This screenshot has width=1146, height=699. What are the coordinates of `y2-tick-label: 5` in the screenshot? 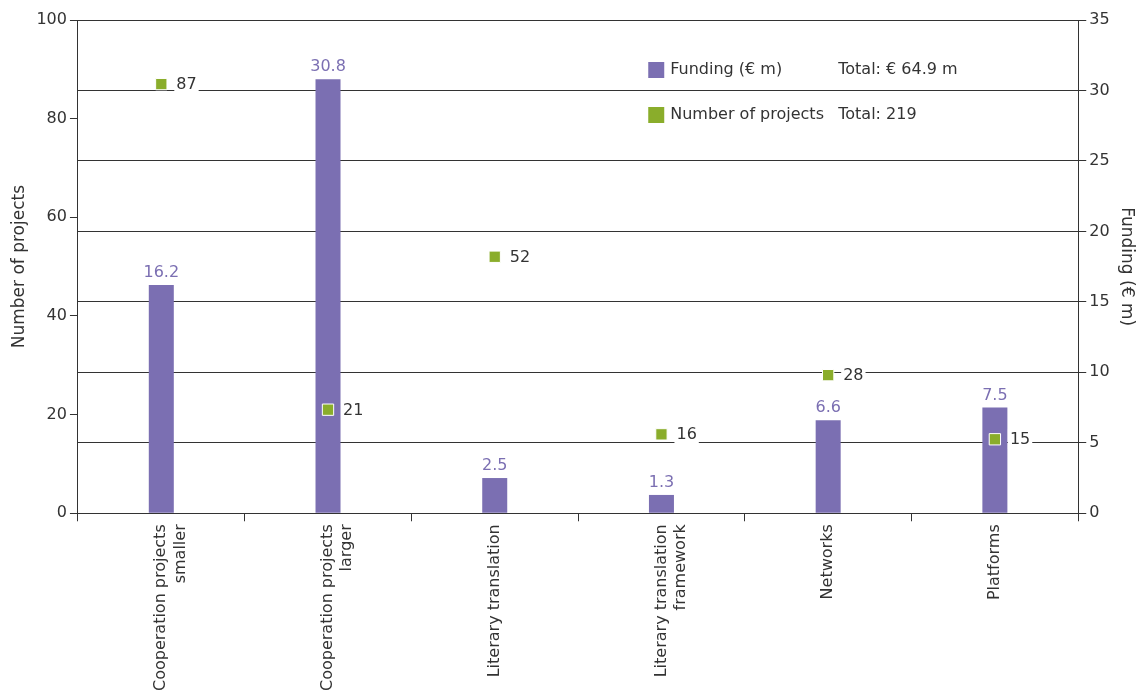 It's located at (1094, 441).